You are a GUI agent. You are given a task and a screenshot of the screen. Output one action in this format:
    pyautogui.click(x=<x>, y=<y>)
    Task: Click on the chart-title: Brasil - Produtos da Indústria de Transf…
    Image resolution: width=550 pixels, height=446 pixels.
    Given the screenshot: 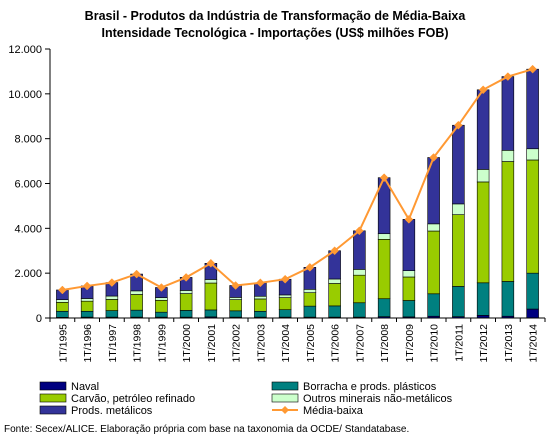 What is the action you would take?
    pyautogui.click(x=276, y=16)
    